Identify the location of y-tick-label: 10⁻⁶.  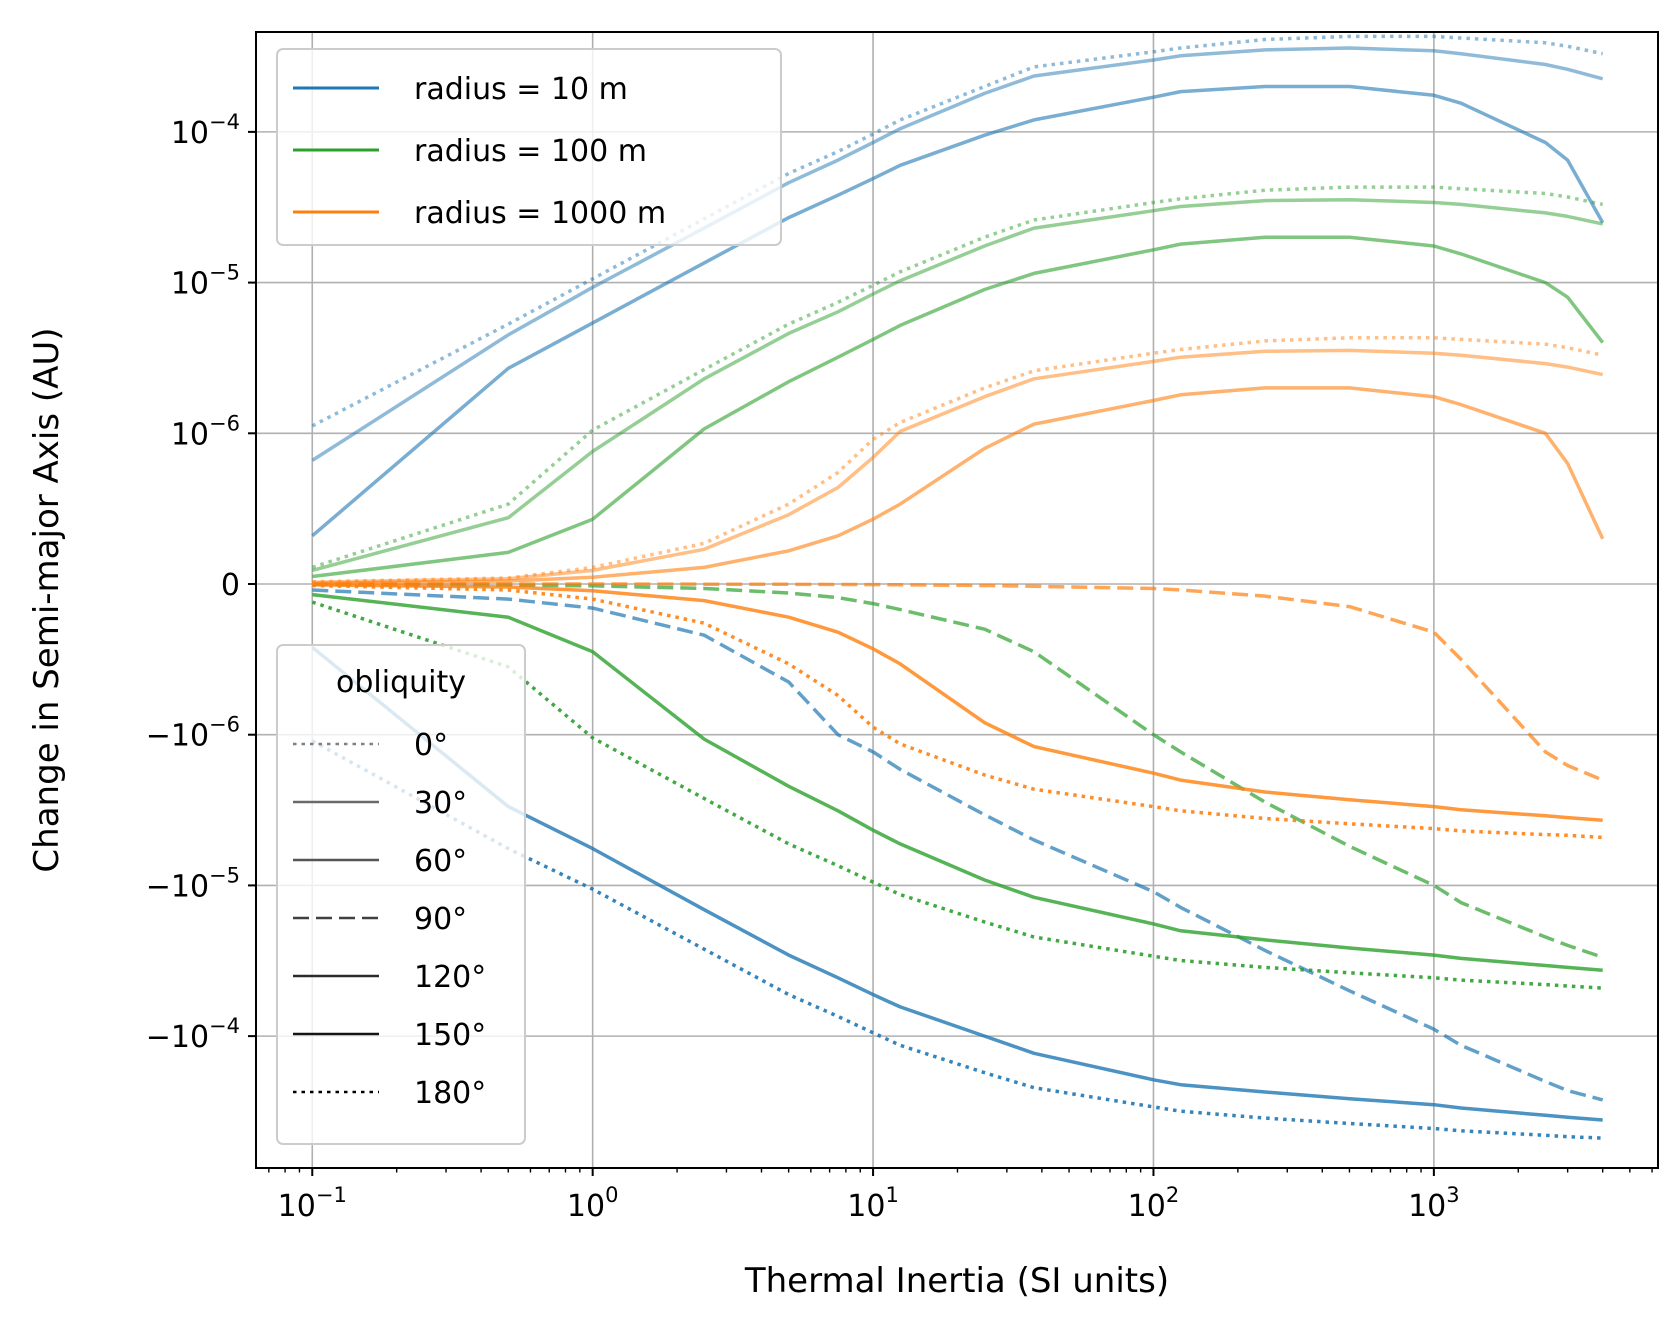
(205, 431).